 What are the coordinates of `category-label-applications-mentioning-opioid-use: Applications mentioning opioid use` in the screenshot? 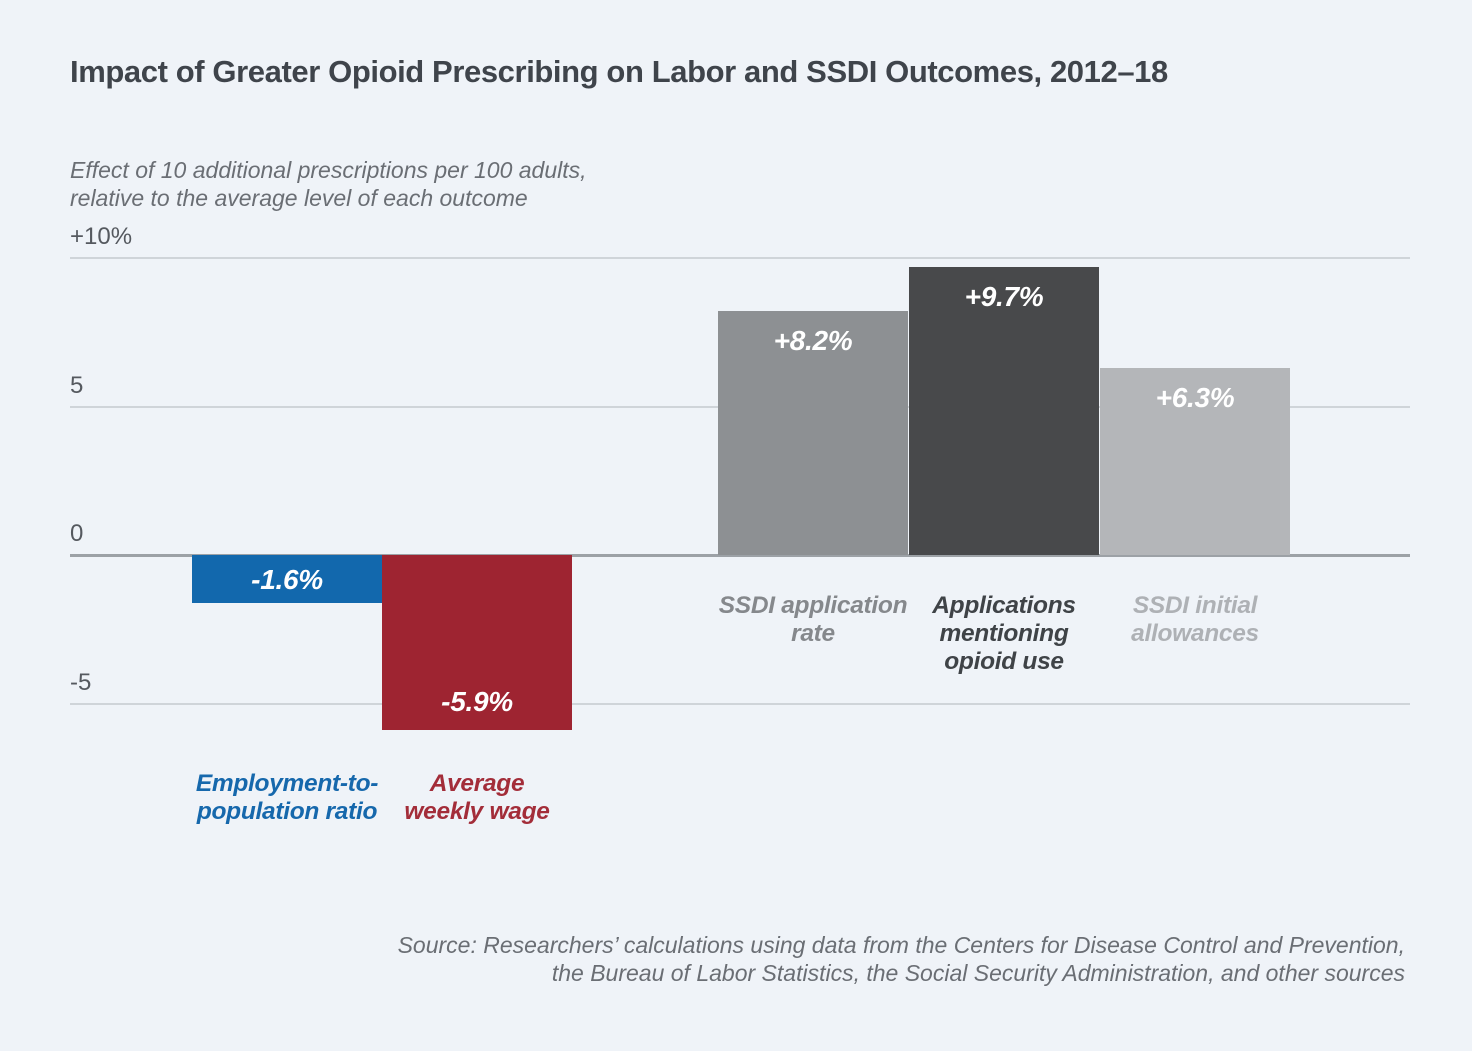 It's located at (1004, 634).